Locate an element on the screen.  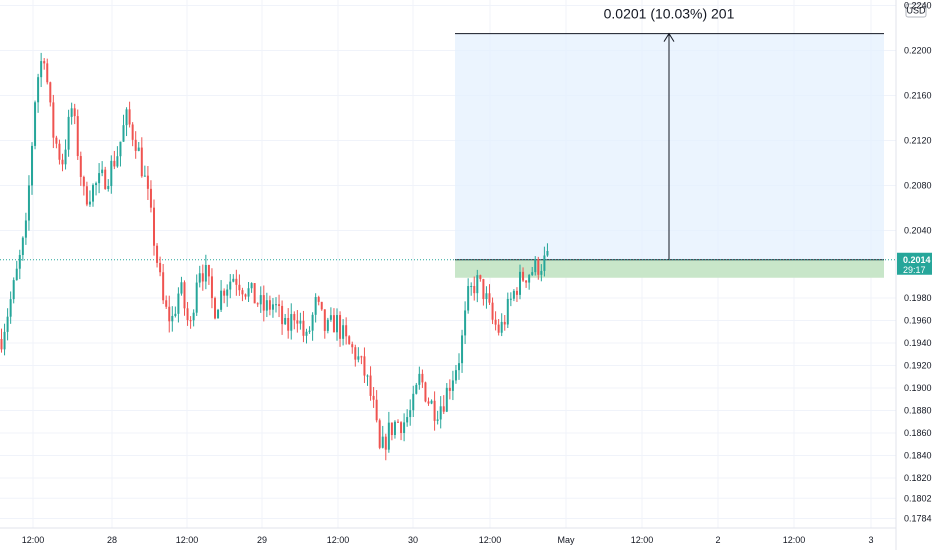
y-tick-label: 0.1802 is located at coordinates (918, 498).